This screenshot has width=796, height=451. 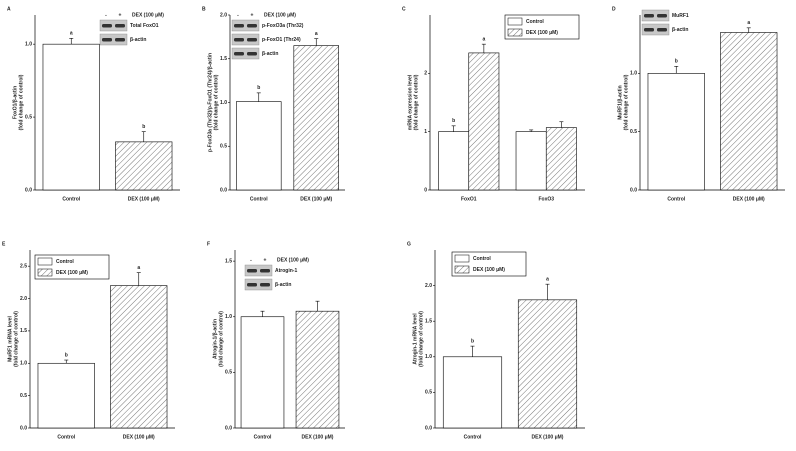 What do you see at coordinates (425, 74) in the screenshot?
I see `y-tick-label: 2` at bounding box center [425, 74].